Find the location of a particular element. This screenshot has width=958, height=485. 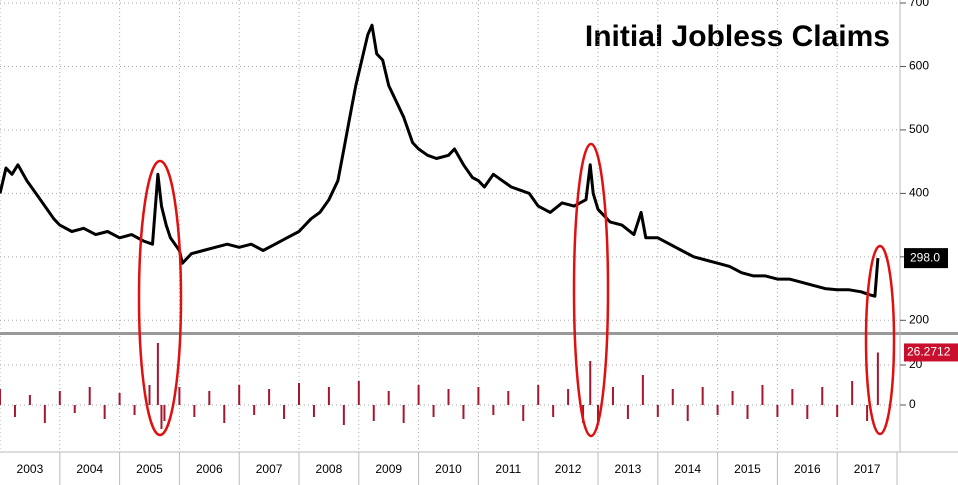

value-label: 298.0 is located at coordinates (925, 257).